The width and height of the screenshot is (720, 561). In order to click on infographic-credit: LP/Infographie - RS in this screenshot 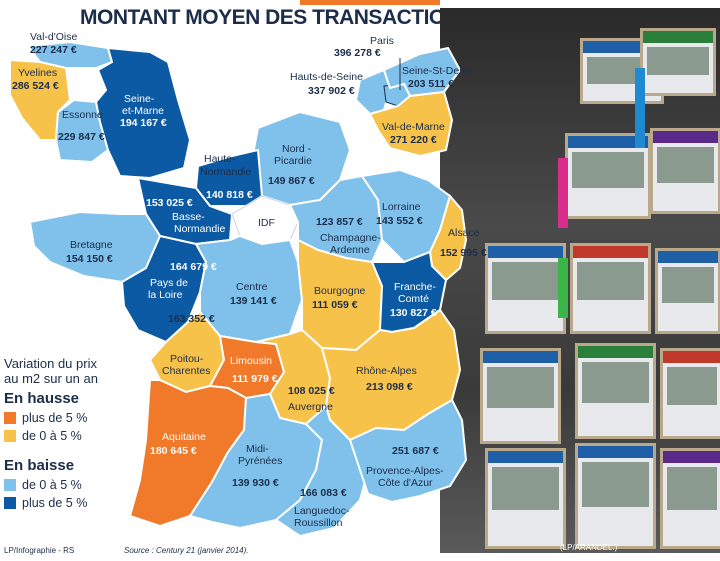, I will do `click(39, 550)`.